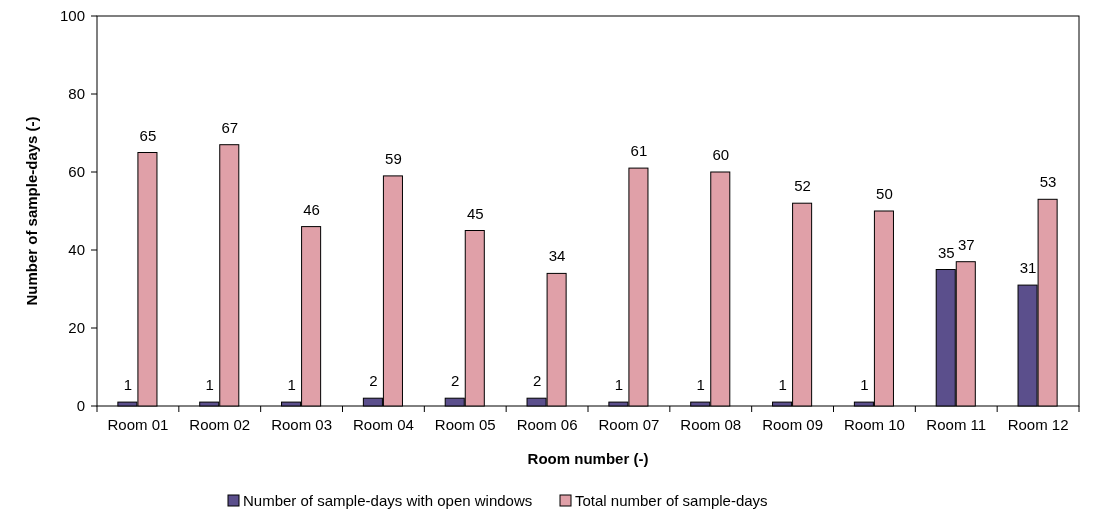 This screenshot has width=1099, height=526. What do you see at coordinates (588, 458) in the screenshot?
I see `x-axis-title: Room number (-)` at bounding box center [588, 458].